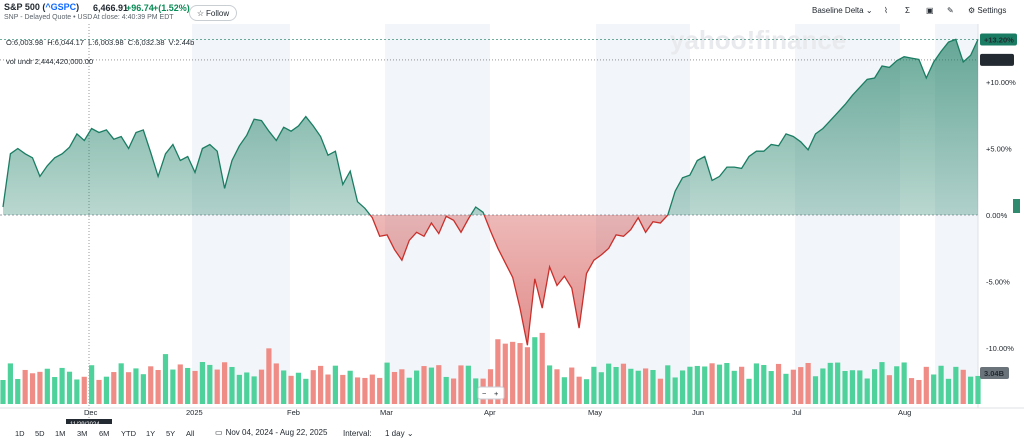  Describe the element at coordinates (999, 60) in the screenshot. I see `crosshair-flag-label: +11.66%` at that location.